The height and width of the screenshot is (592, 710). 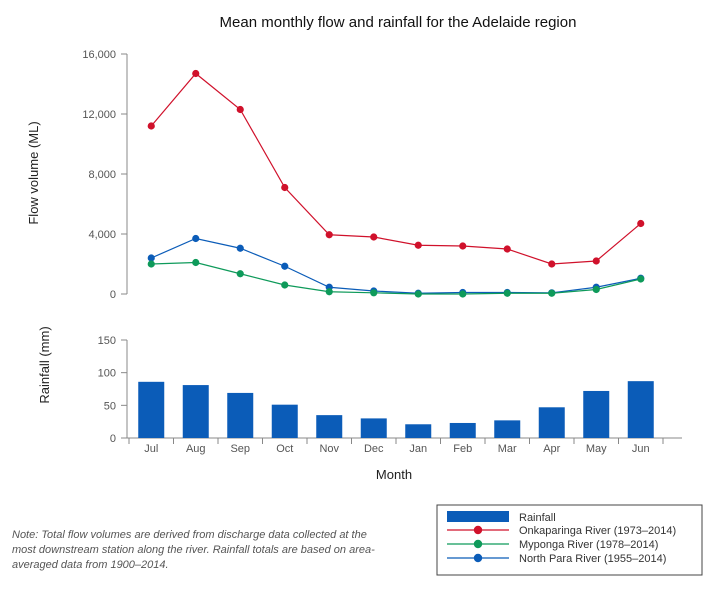 I want to click on x-tick-label: Mar, so click(x=507, y=449).